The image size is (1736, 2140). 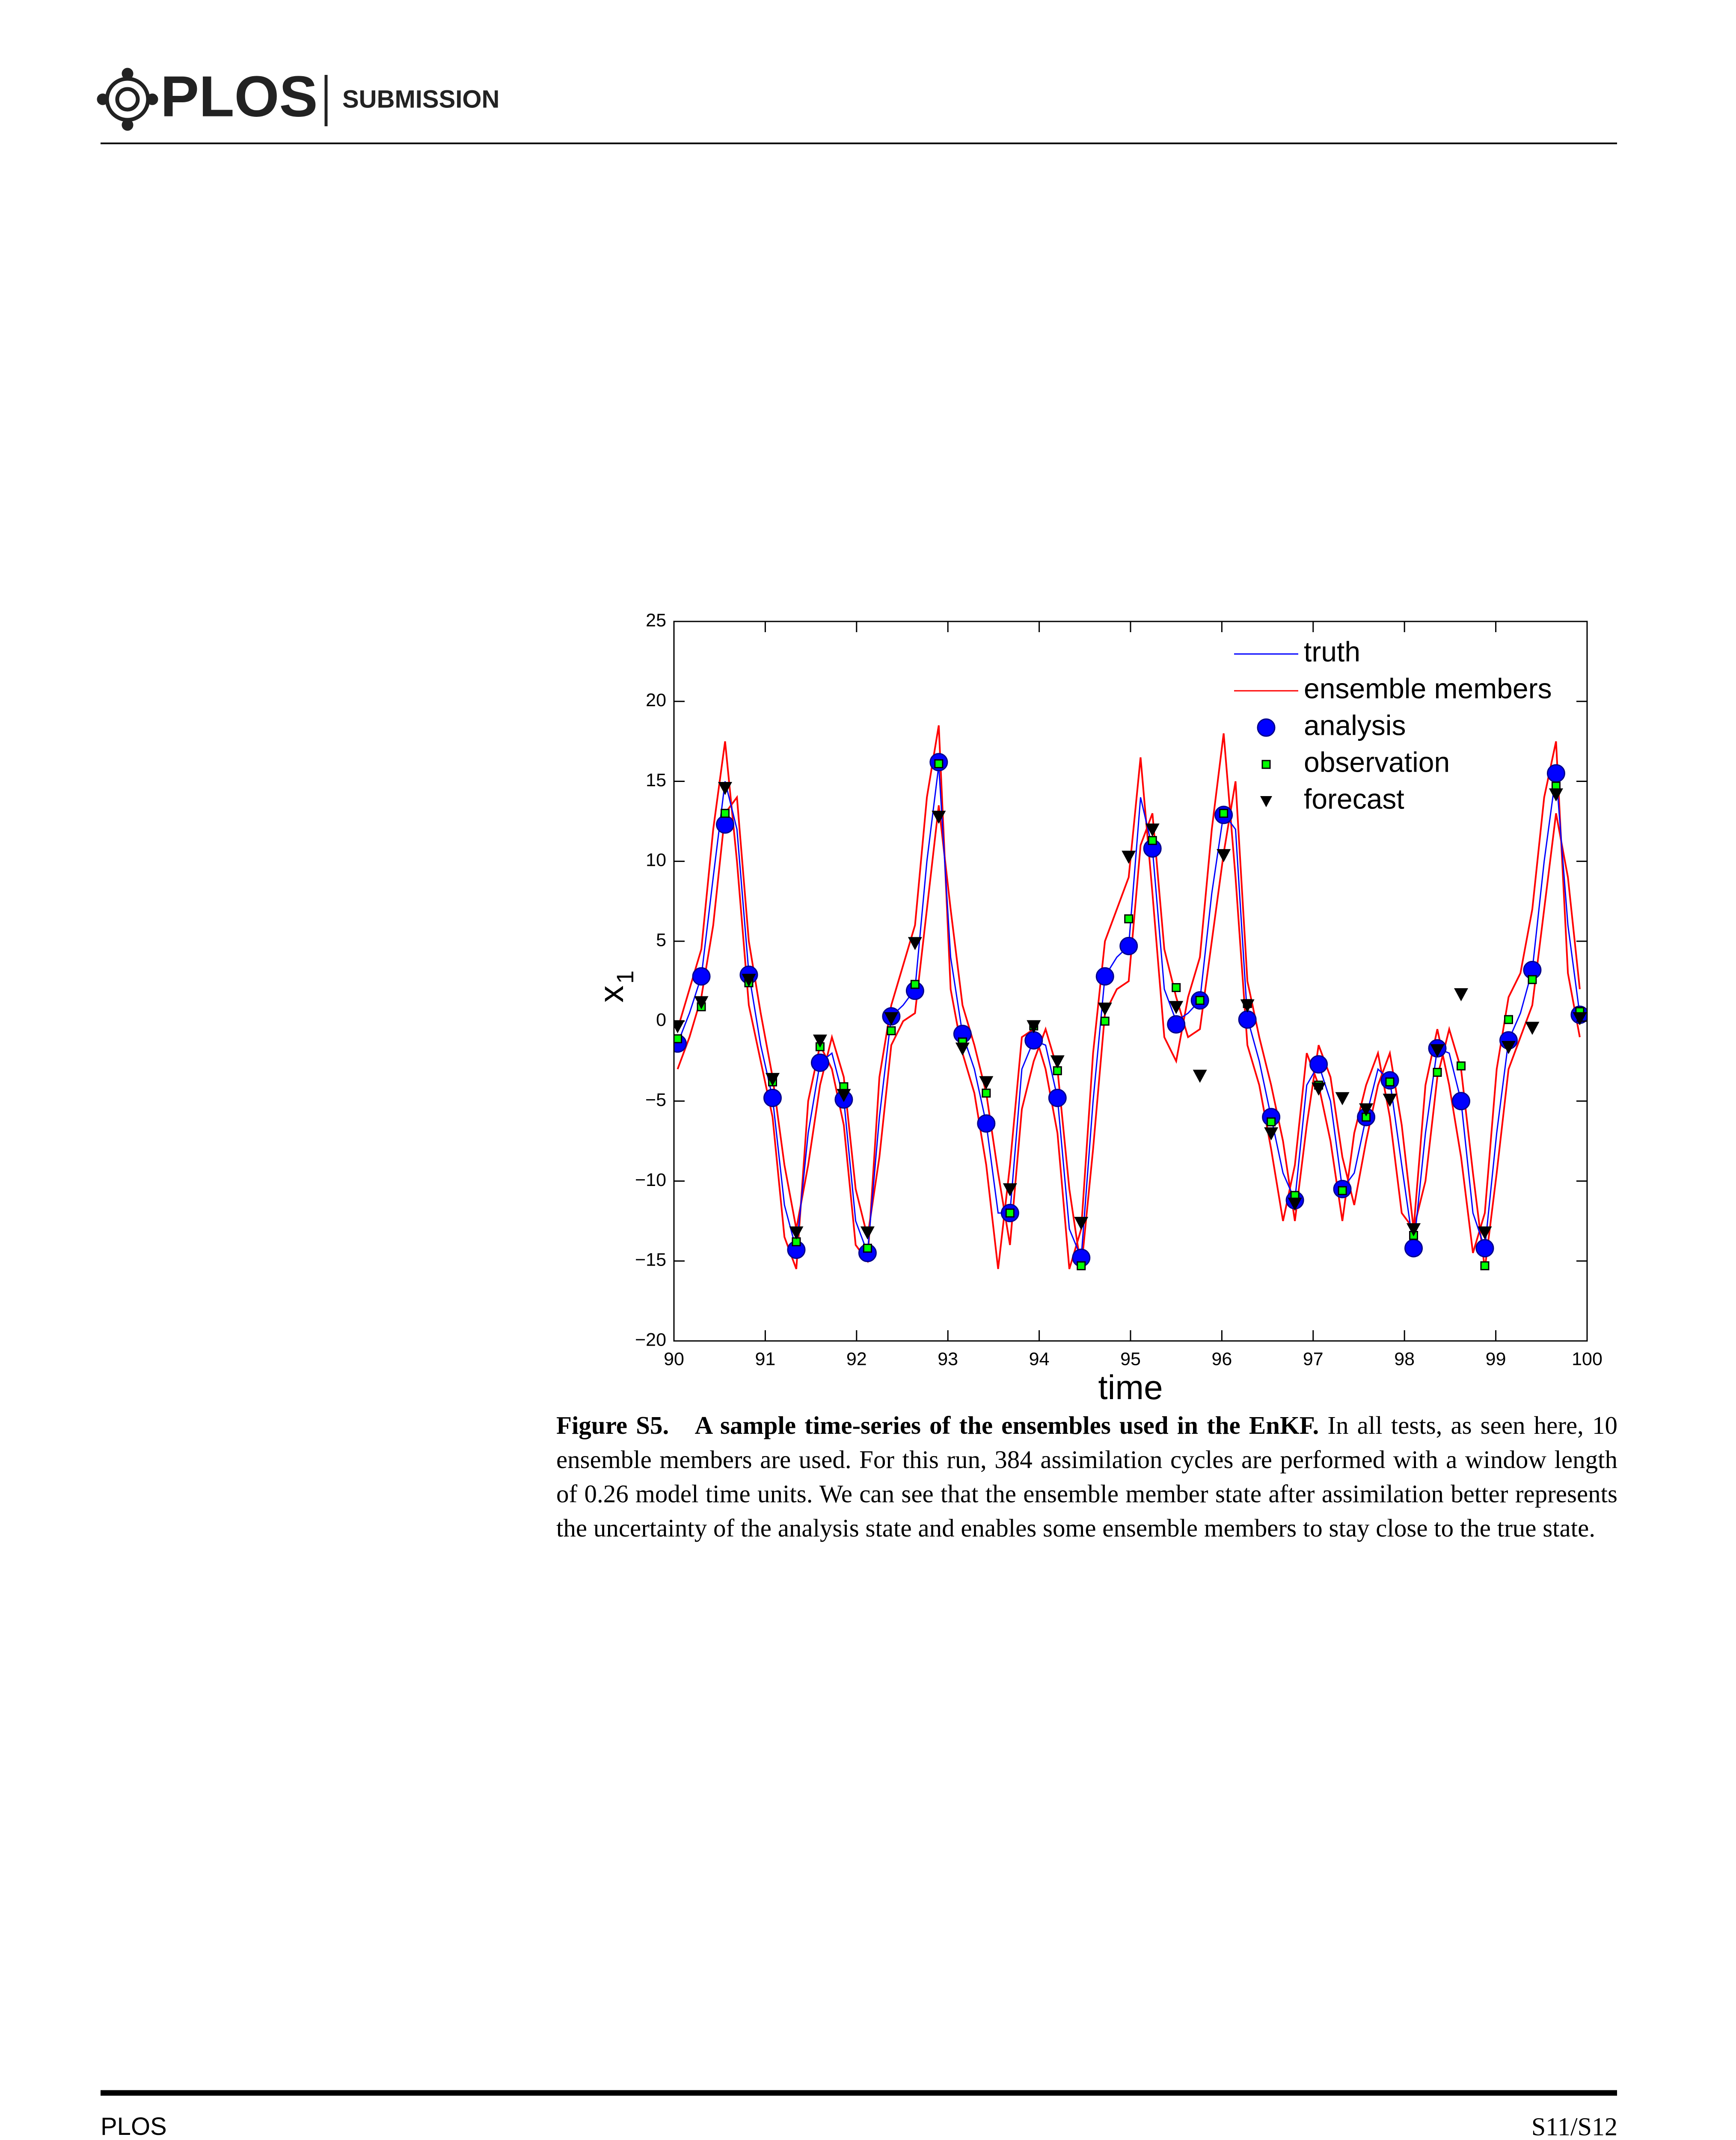 What do you see at coordinates (656, 1100) in the screenshot?
I see `y-tick-label: −5` at bounding box center [656, 1100].